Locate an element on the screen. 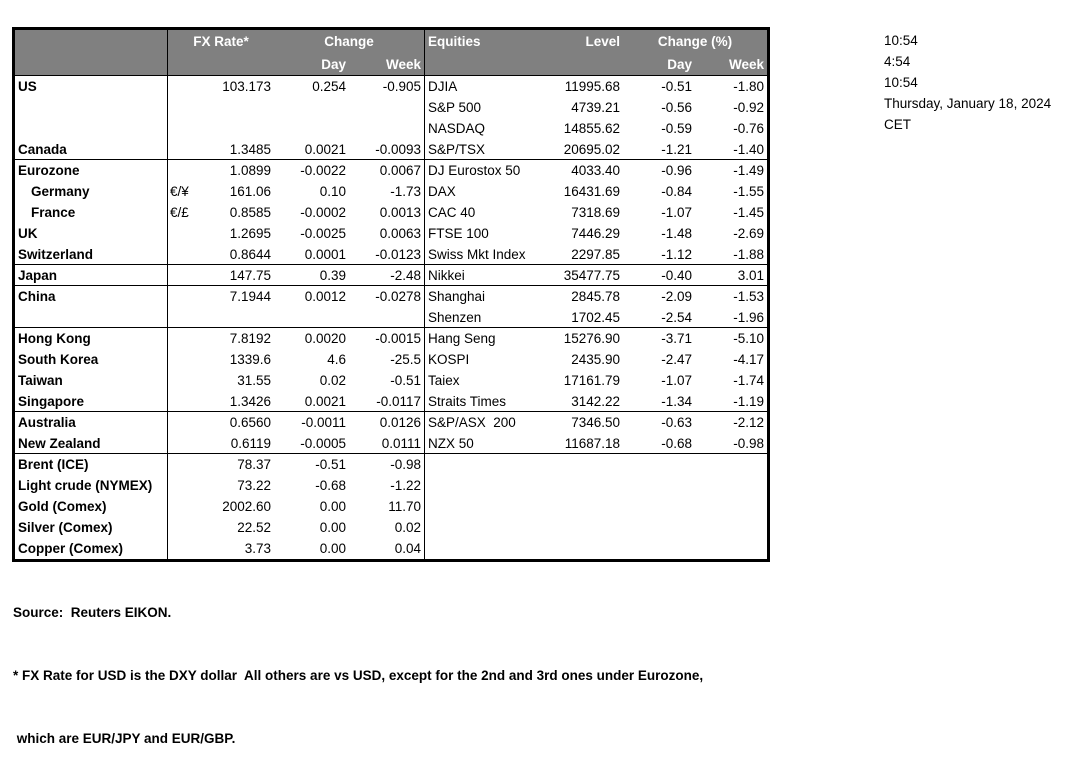 The height and width of the screenshot is (770, 1087). equity-change-week: -0.92 is located at coordinates (748, 107).